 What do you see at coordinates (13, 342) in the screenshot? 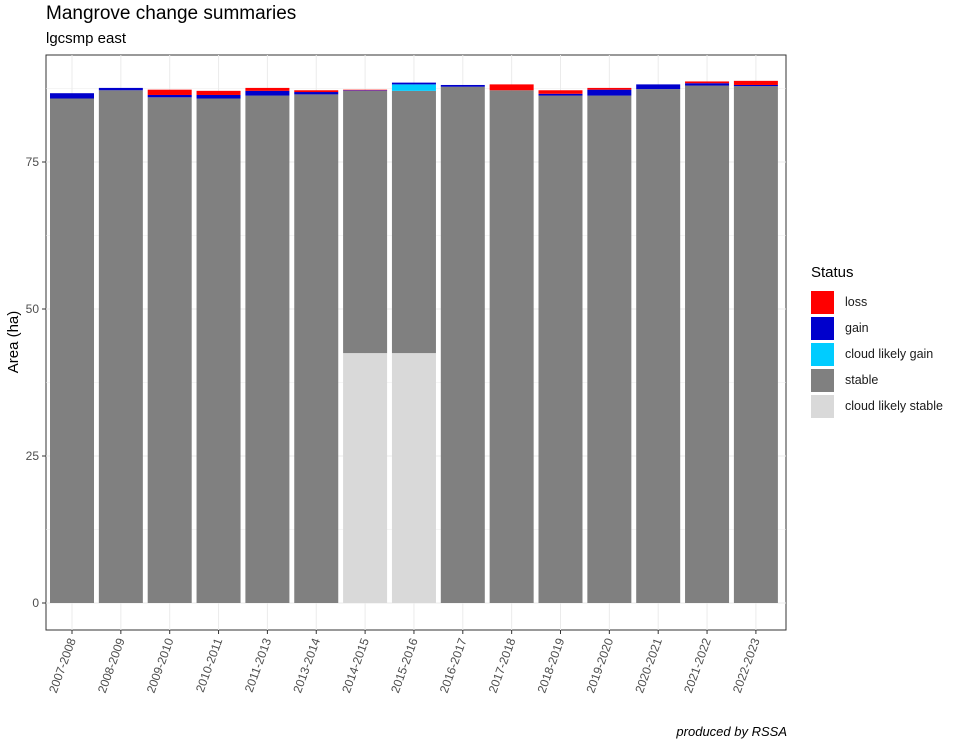
I see `y-axis-title: Area (ha)` at bounding box center [13, 342].